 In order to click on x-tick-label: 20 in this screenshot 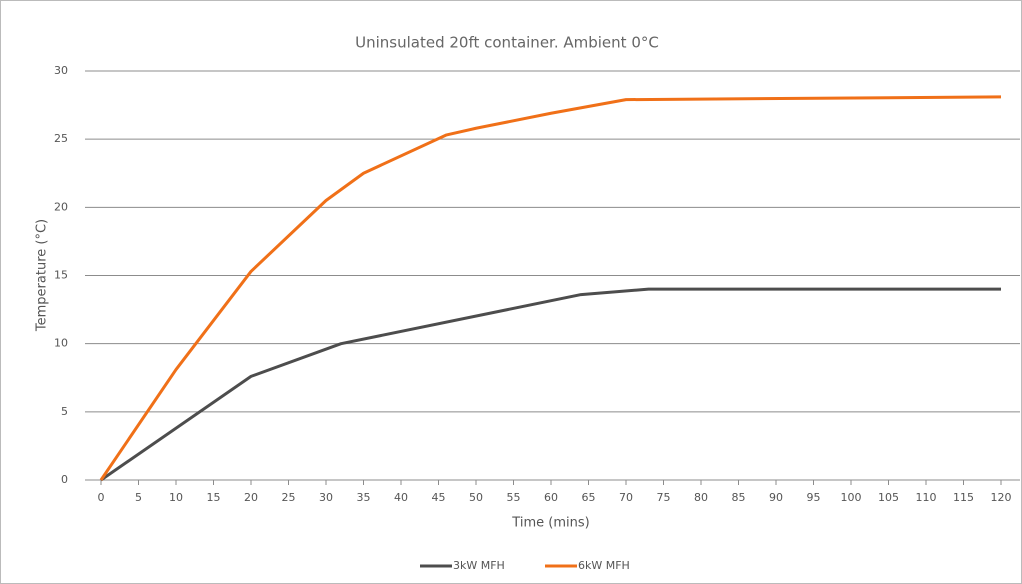, I will do `click(251, 497)`.